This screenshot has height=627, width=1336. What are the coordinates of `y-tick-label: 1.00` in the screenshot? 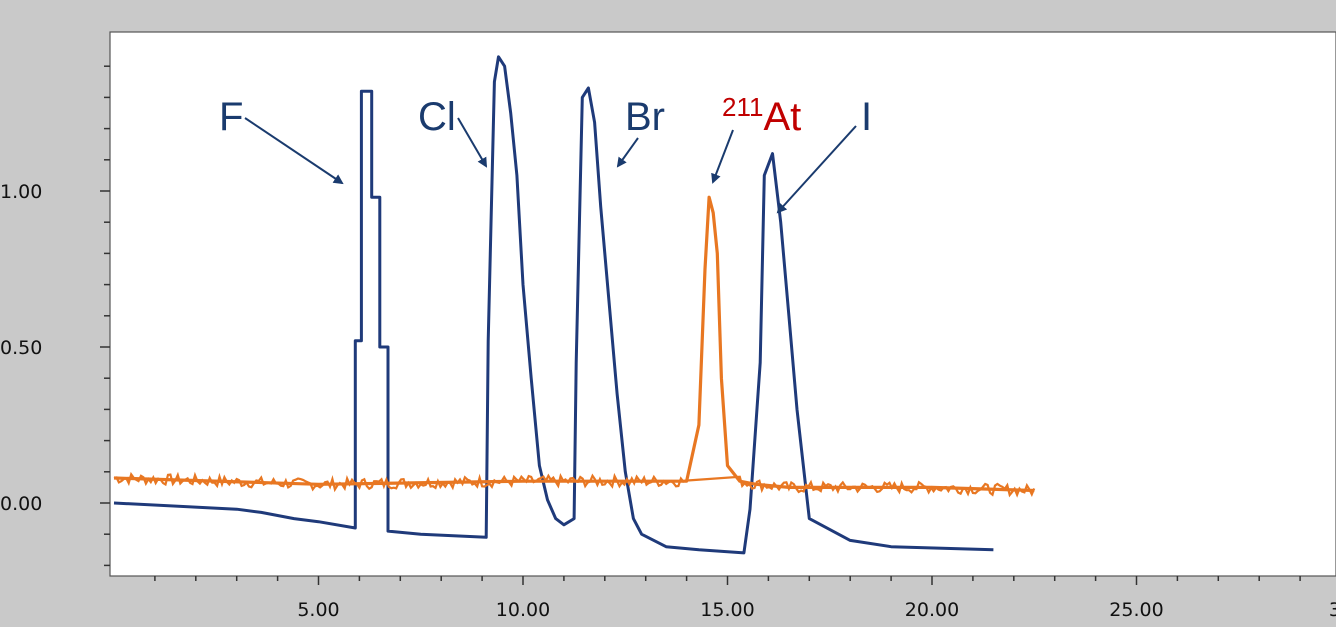 It's located at (21, 192).